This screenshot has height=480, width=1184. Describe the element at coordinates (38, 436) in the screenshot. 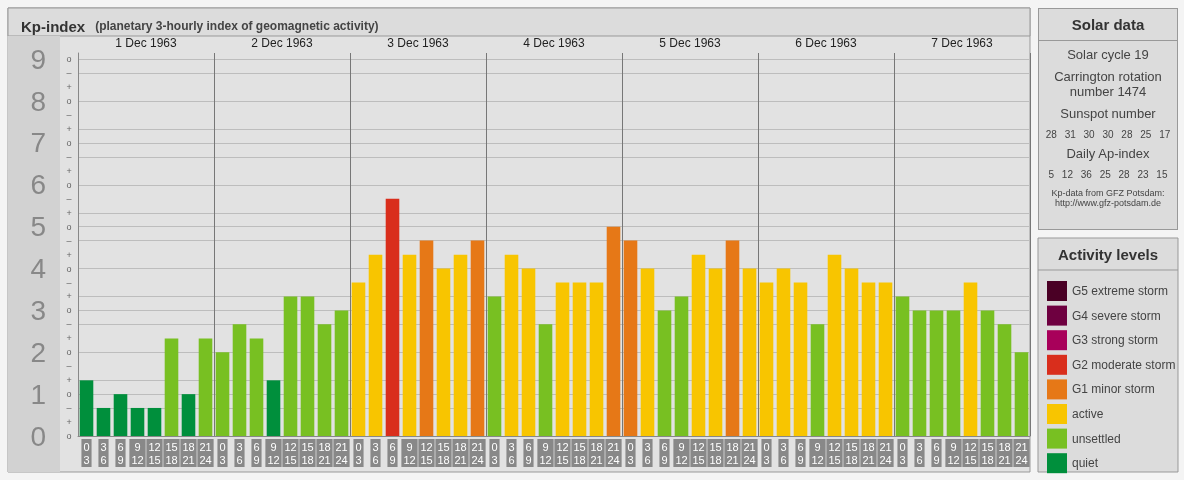

I see `y-tick-label: 0` at that location.